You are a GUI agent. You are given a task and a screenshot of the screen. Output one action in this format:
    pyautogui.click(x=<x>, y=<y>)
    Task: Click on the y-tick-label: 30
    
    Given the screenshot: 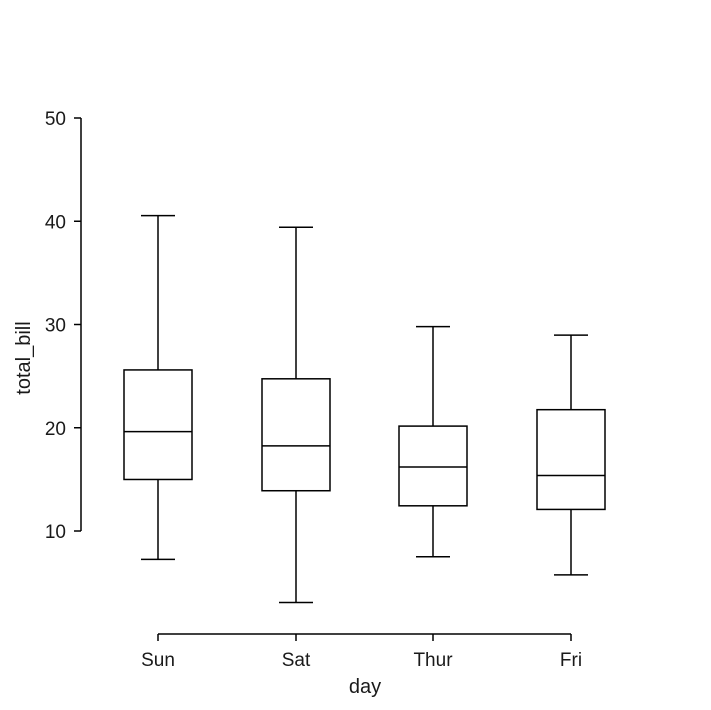 What is the action you would take?
    pyautogui.click(x=55, y=326)
    